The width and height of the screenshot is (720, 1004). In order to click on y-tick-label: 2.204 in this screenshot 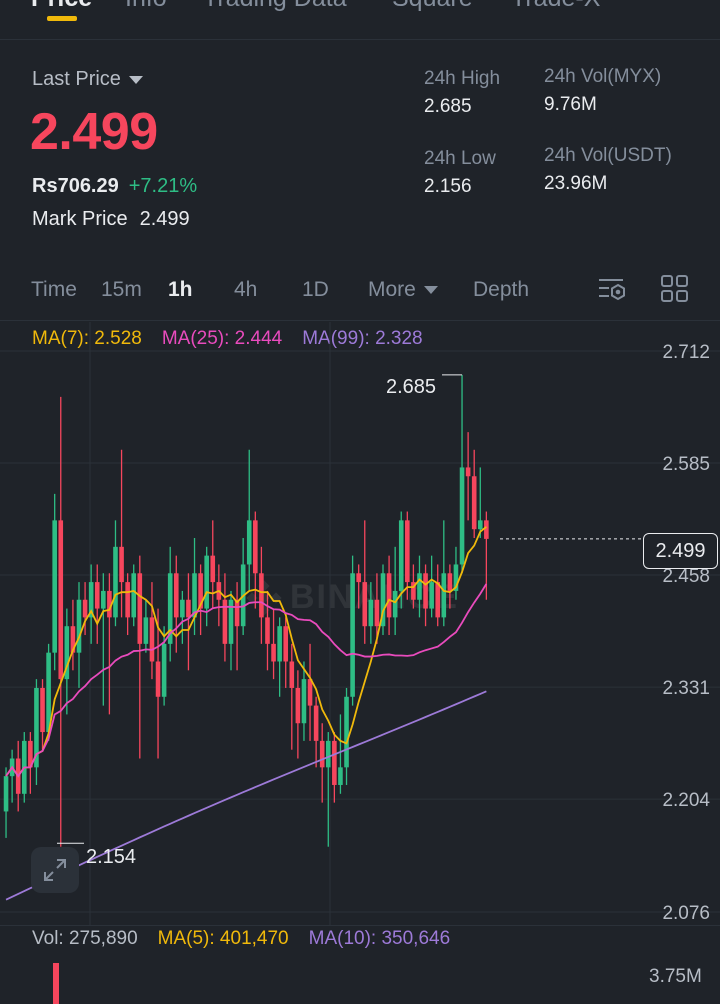, I will do `click(686, 800)`.